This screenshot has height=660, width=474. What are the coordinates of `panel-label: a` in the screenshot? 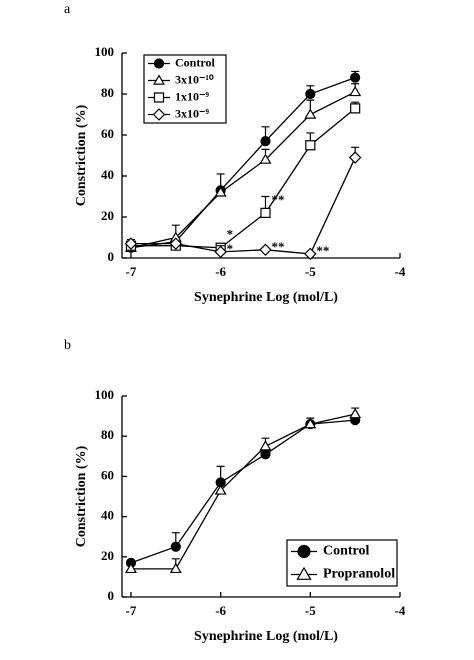 It's located at (67, 9).